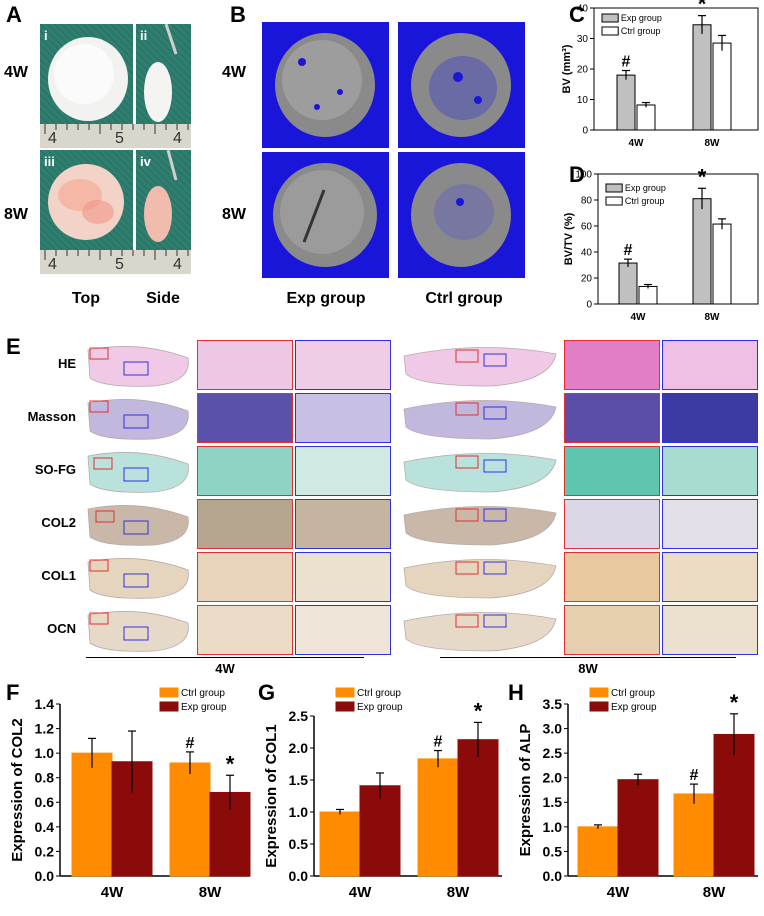 This screenshot has width=764, height=916. What do you see at coordinates (86, 200) in the screenshot?
I see `photo-8w-top: iii` at bounding box center [86, 200].